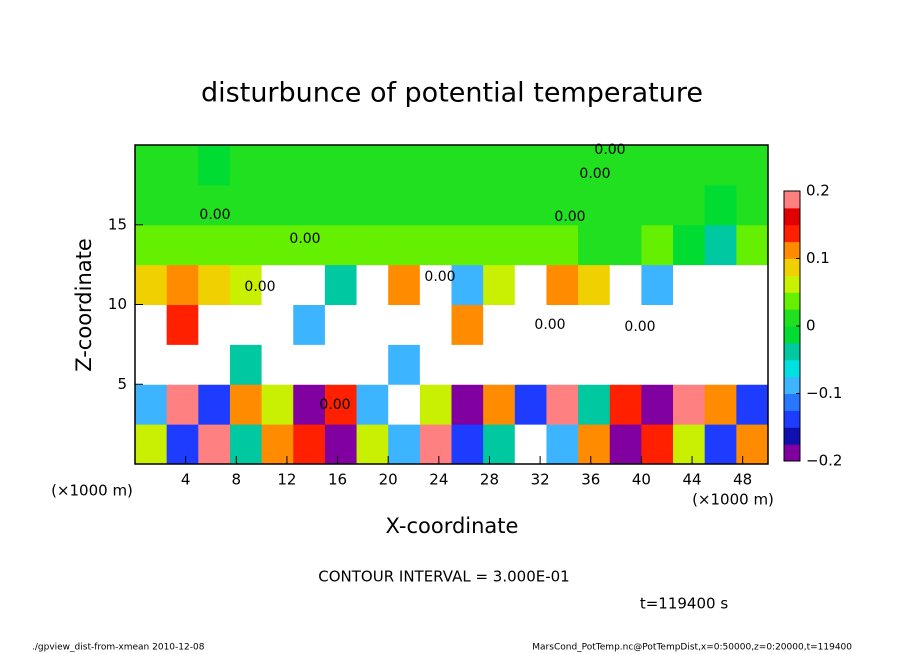  I want to click on footer-left: ./gpview_dist-from-xmean 2010-12-08, so click(118, 648).